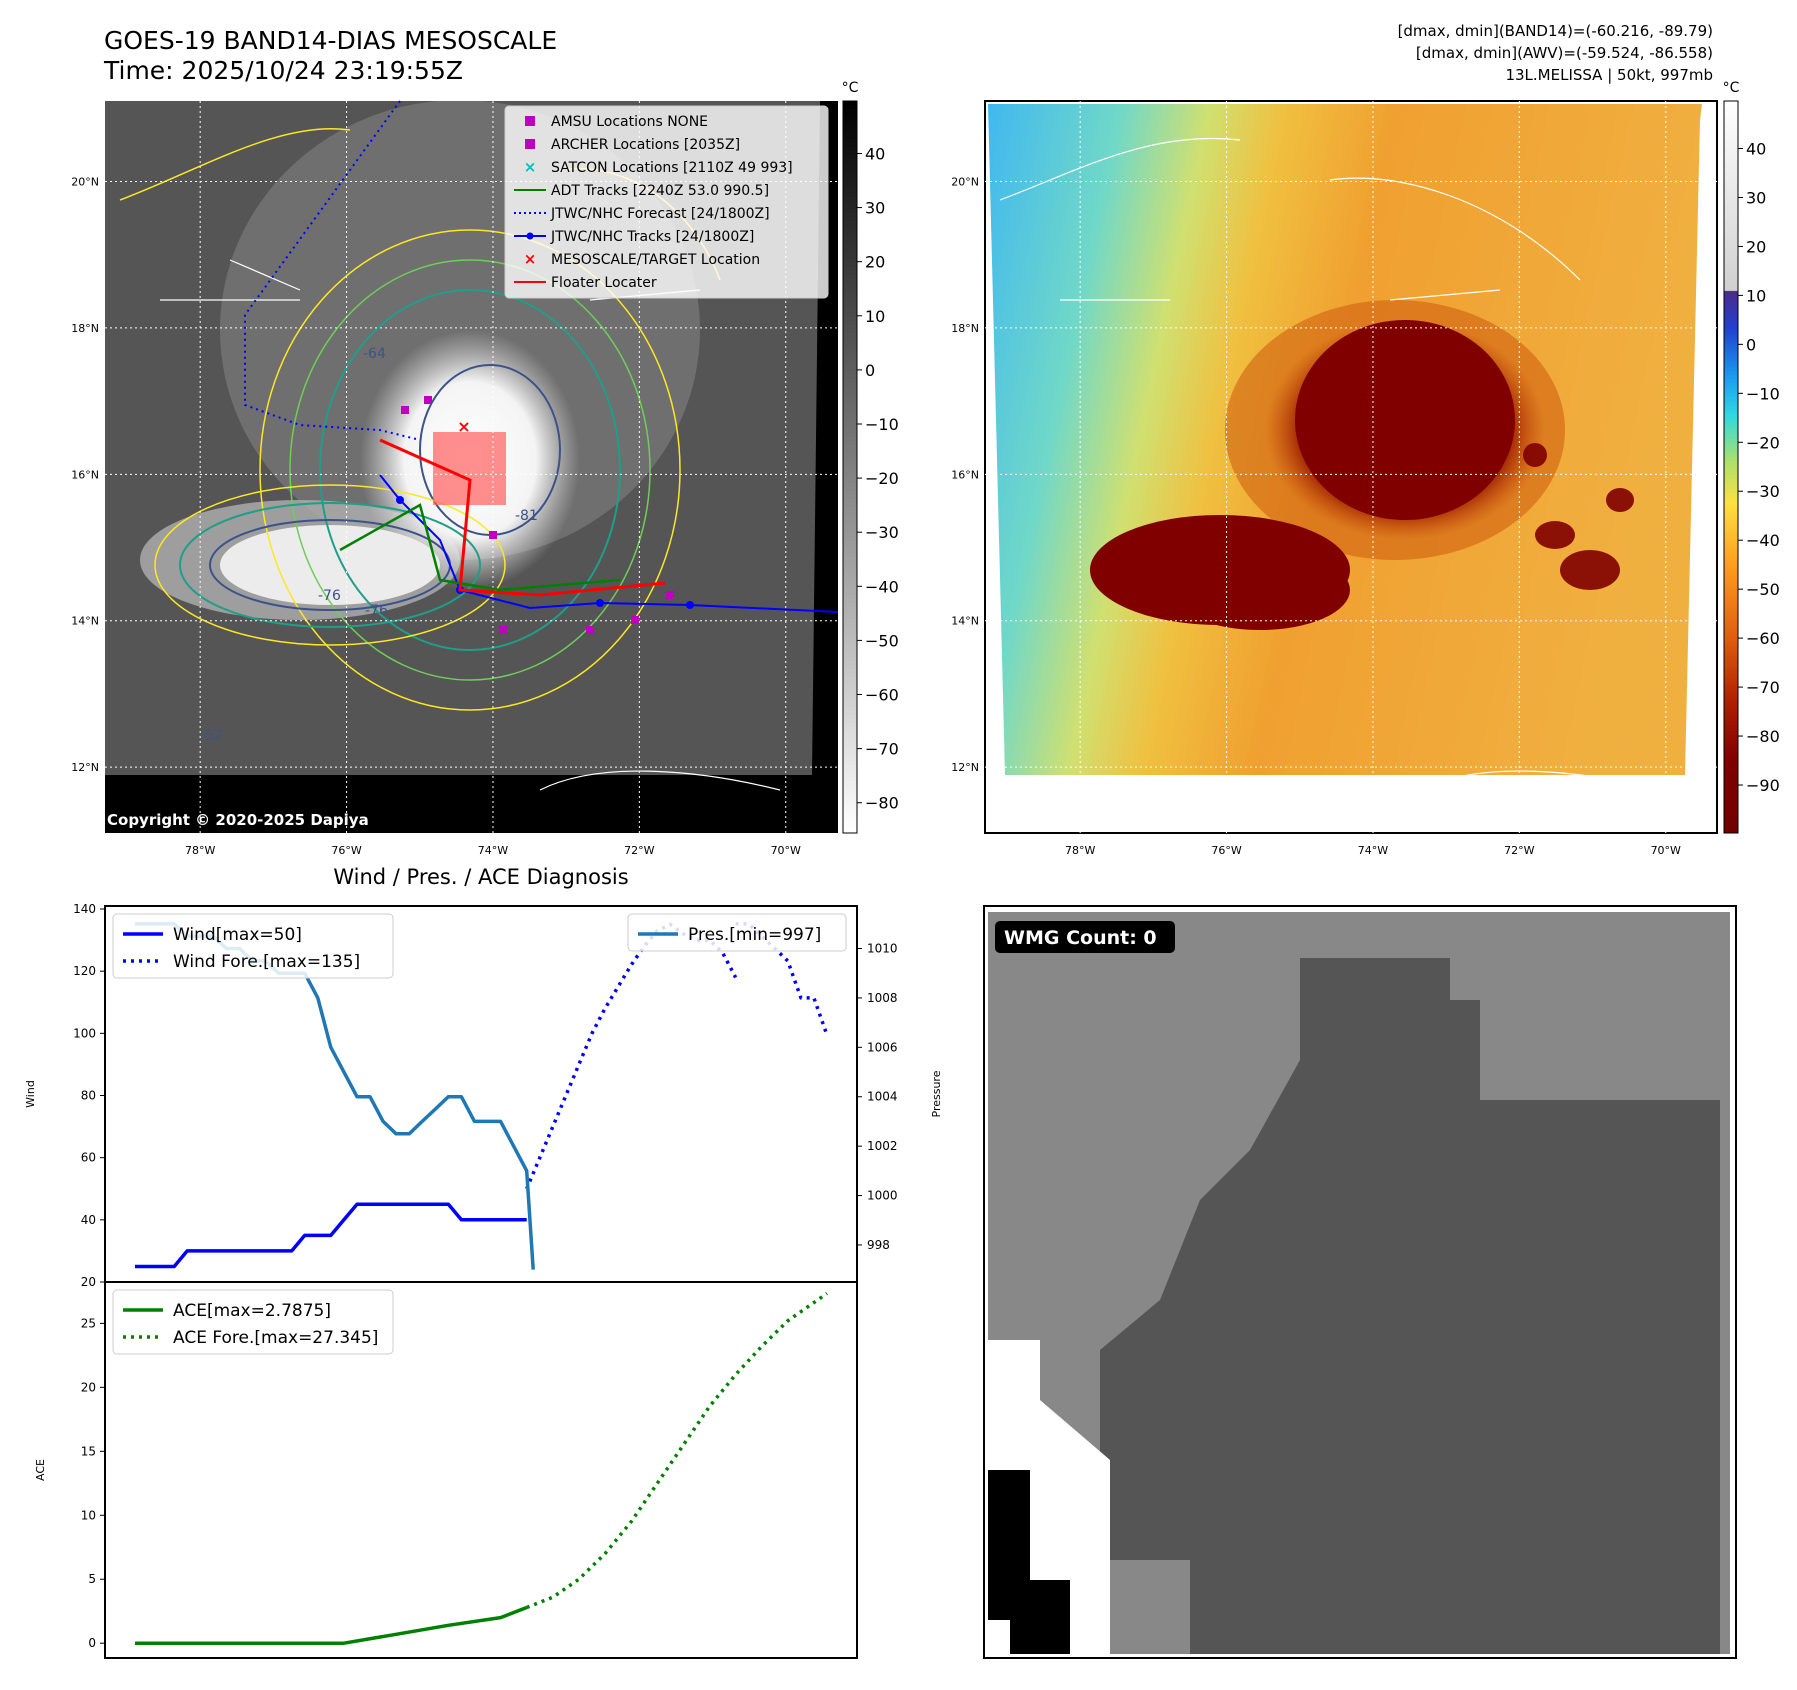  Describe the element at coordinates (92, 1579) in the screenshot. I see `y-tick-label: 5` at that location.